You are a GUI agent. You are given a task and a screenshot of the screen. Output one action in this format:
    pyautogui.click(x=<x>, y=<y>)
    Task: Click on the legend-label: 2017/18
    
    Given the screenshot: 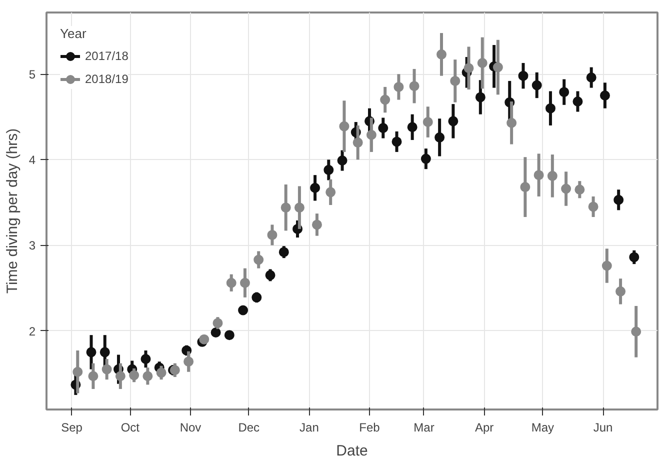 What is the action you would take?
    pyautogui.click(x=106, y=56)
    